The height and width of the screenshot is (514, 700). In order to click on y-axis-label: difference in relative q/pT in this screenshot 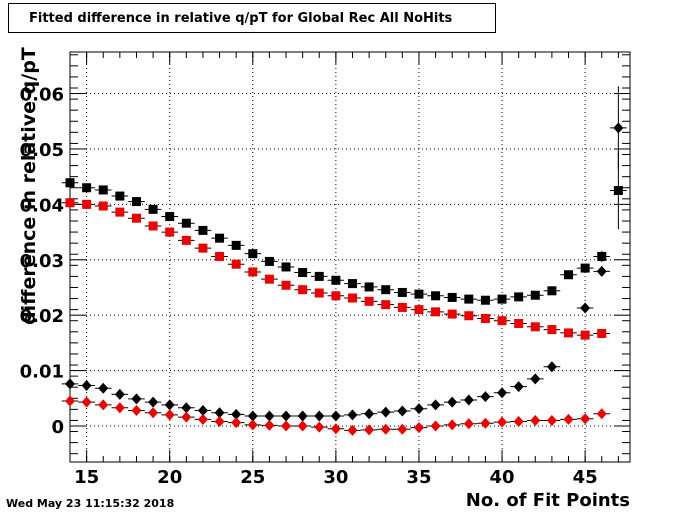, I will do `click(29, 186)`.